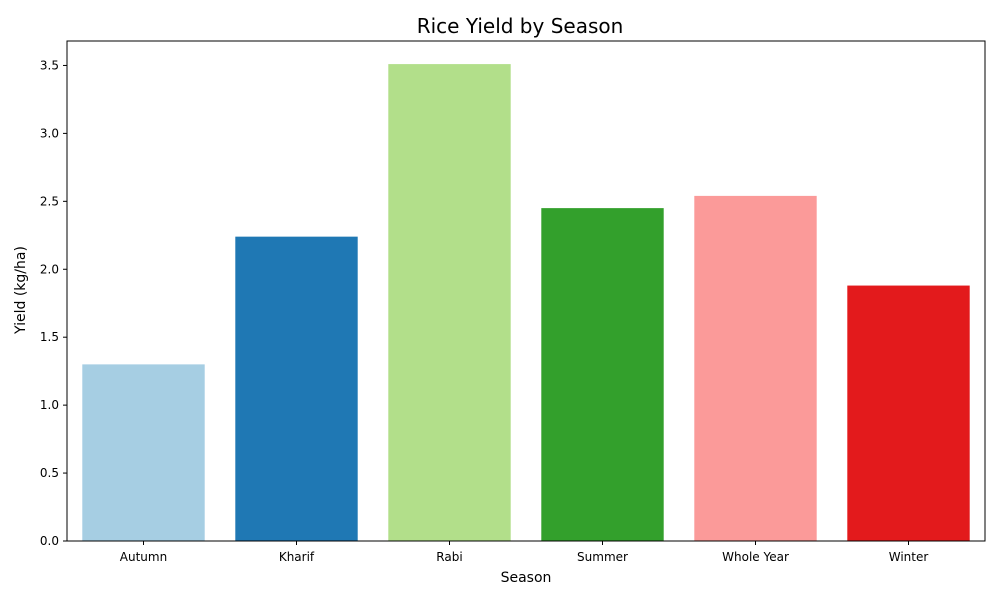 The width and height of the screenshot is (1000, 604). Describe the element at coordinates (296, 389) in the screenshot. I see `bar-kharif` at that location.